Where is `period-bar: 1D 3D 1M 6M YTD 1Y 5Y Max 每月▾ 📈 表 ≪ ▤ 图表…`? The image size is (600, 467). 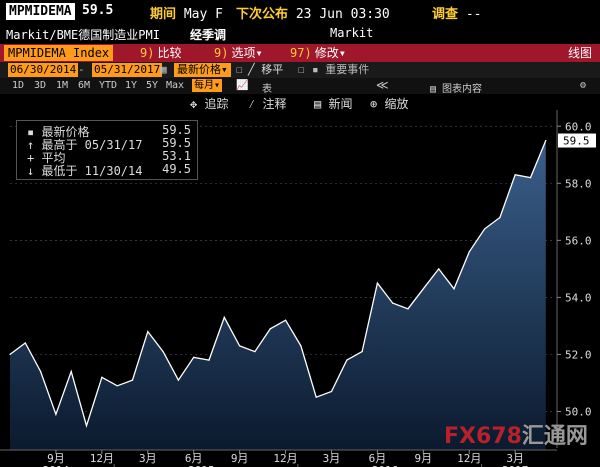
period-bar: 1D 3D 1M 6M YTD 1Y 5Y Max 每月▾ 📈 表 ≪ ▤ 图表… is located at coordinates (300, 86).